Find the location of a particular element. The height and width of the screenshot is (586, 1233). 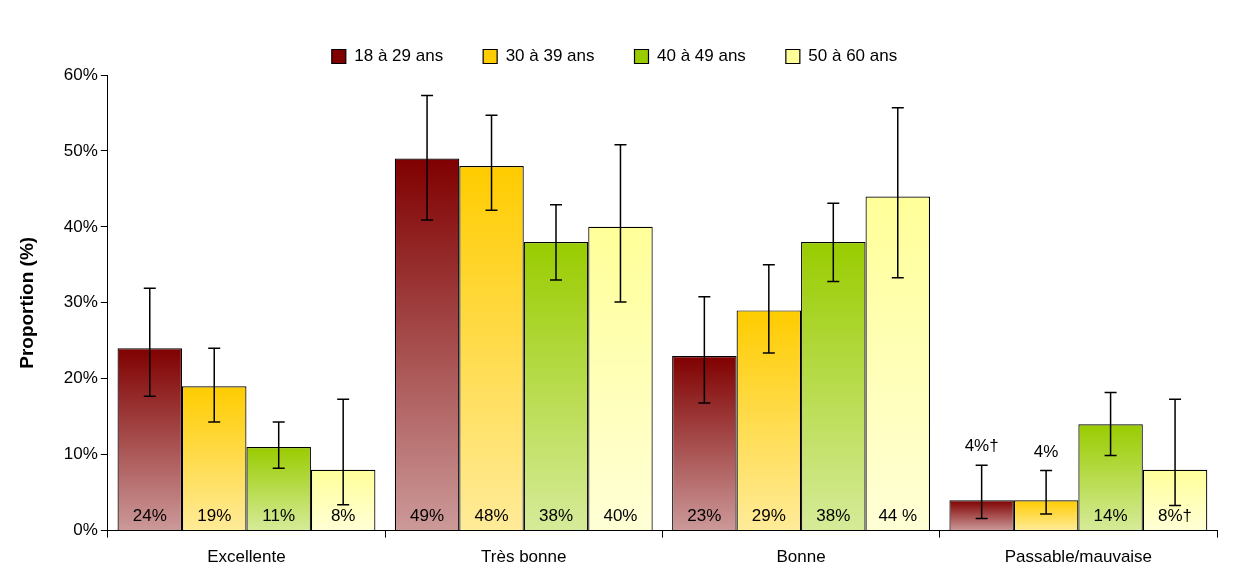

y-tick-label: 40% is located at coordinates (80, 226).